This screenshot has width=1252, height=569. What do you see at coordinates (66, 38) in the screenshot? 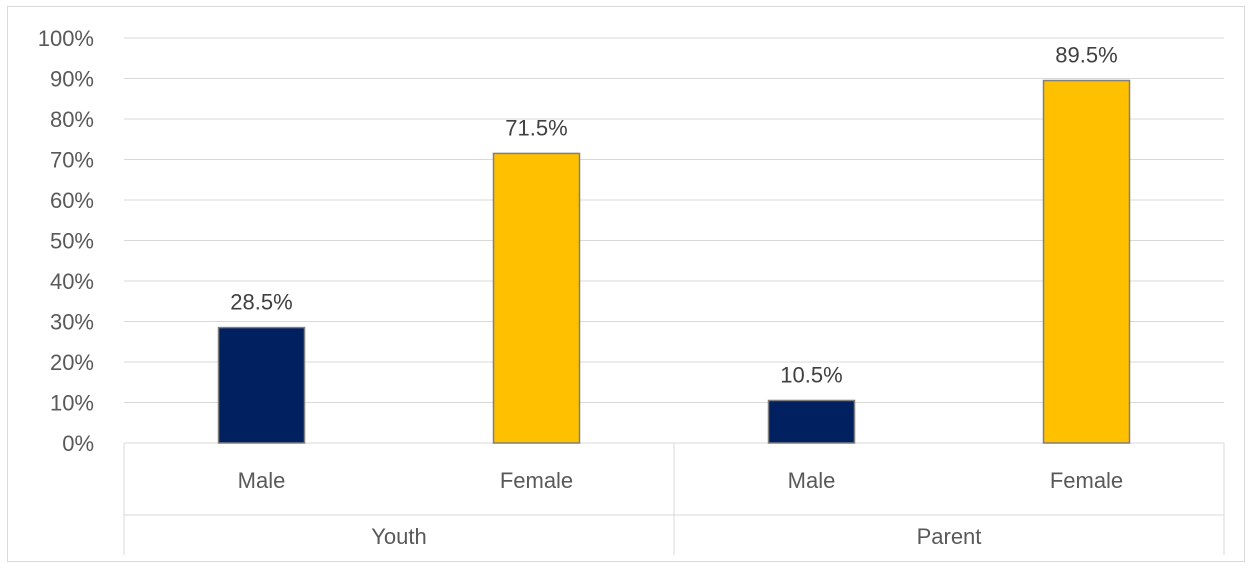
I see `y-tick-label: 100%` at bounding box center [66, 38].